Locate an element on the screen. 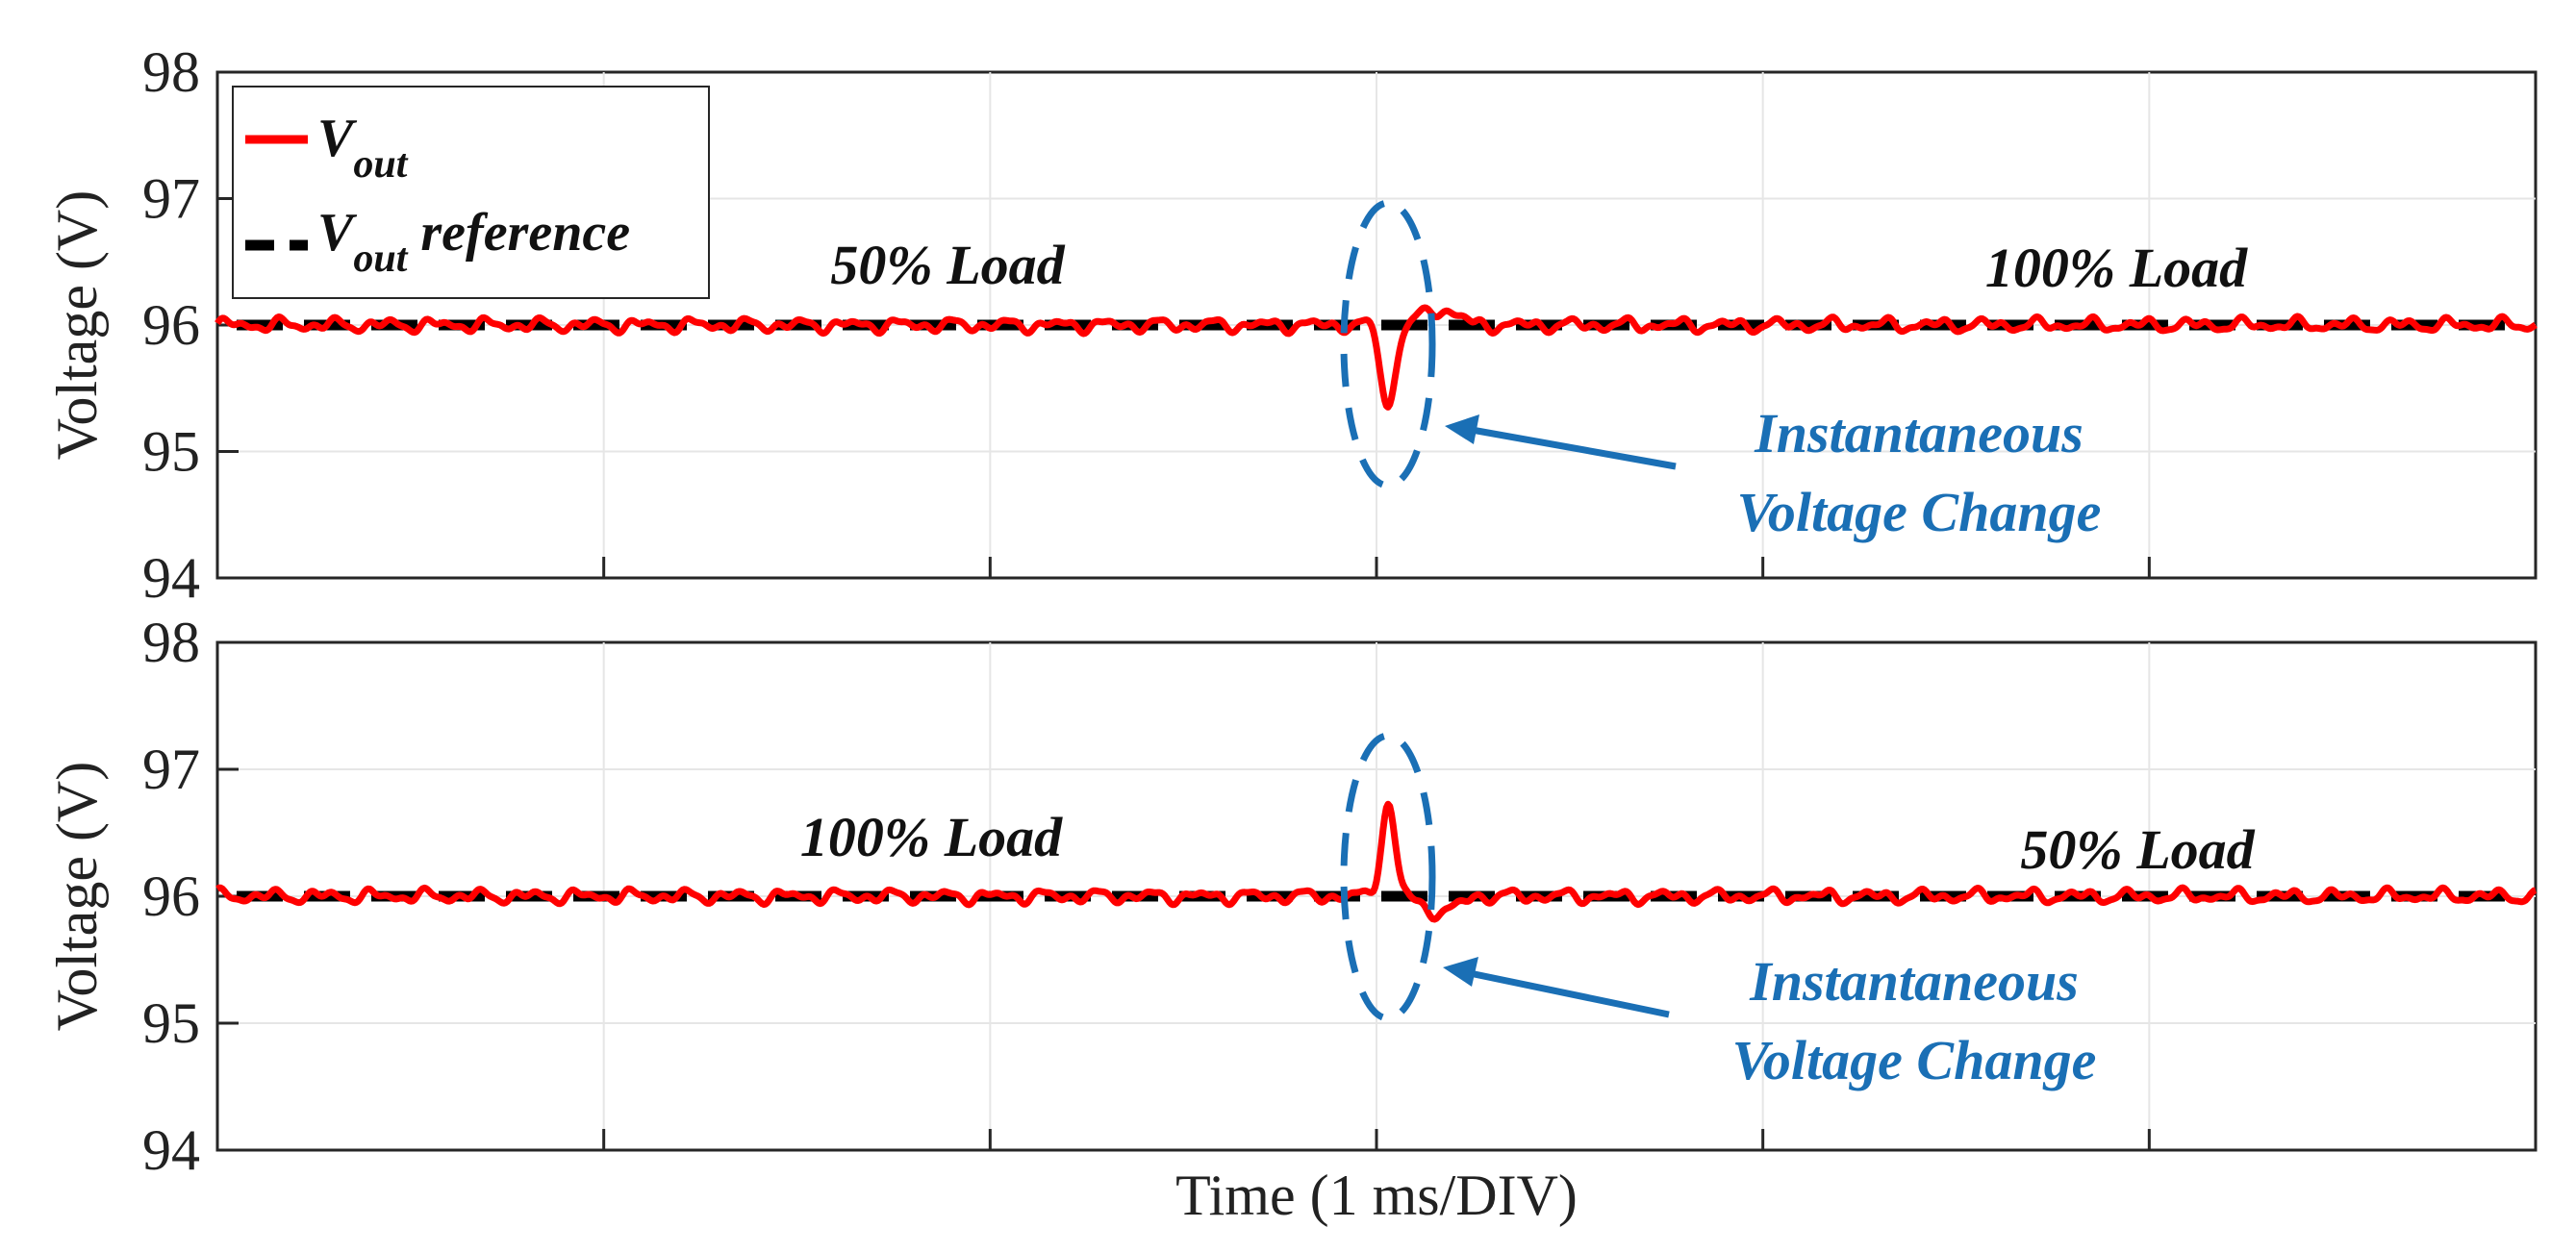 The width and height of the screenshot is (2576, 1253). top-ytick-label-2: 96 is located at coordinates (171, 325).